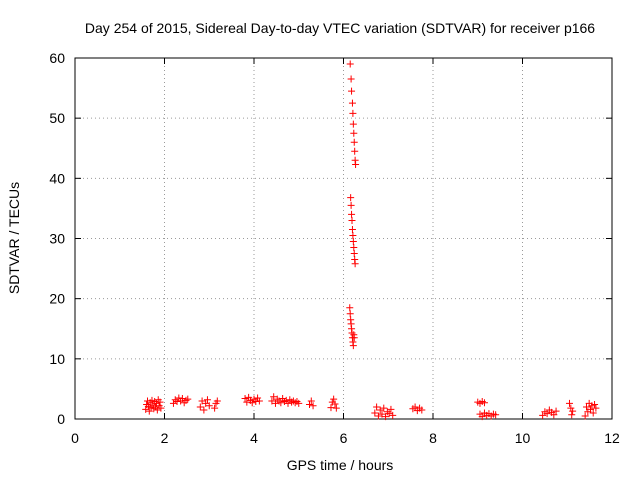  I want to click on x-tick-label: 10, so click(523, 438).